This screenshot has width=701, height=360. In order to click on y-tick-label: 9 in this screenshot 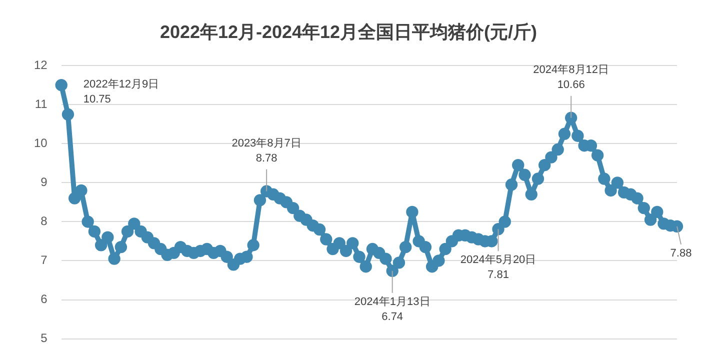, I will do `click(44, 182)`.